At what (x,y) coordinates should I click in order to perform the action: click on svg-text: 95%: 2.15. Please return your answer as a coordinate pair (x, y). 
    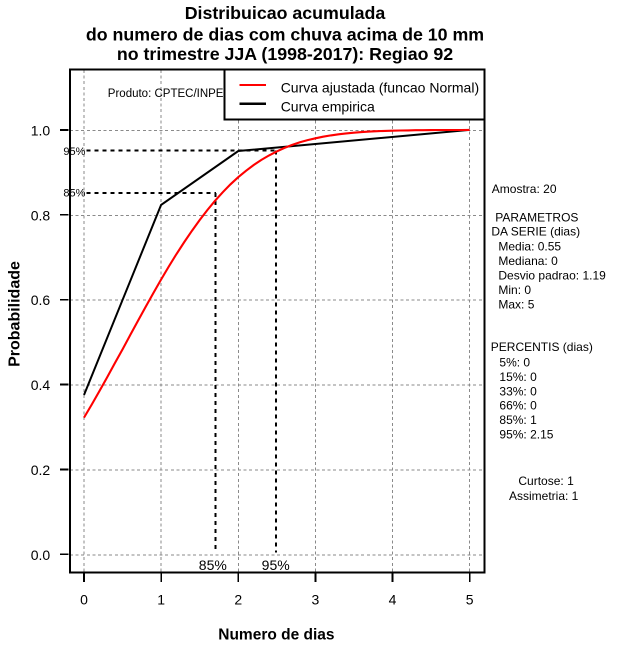
    Looking at the image, I should click on (526, 435).